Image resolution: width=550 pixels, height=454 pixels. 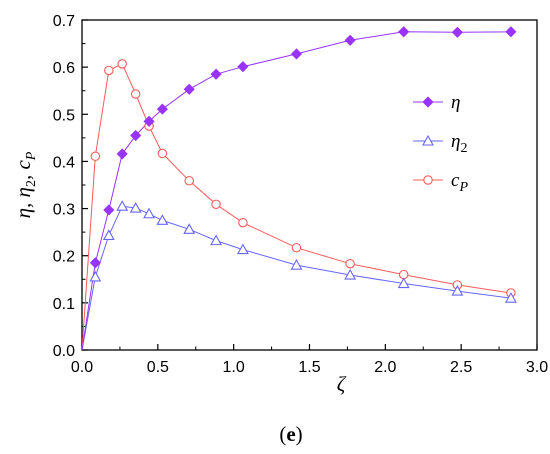 I want to click on x-tick-label: 0.0, so click(x=82, y=367).